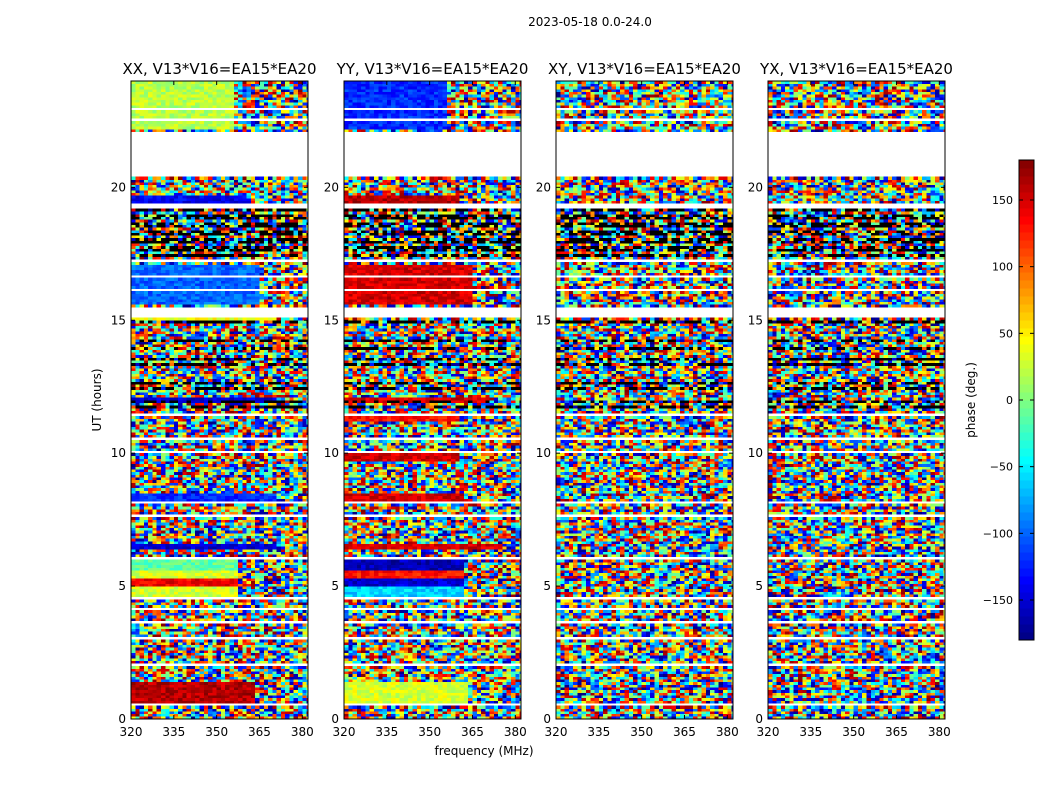  Describe the element at coordinates (1026, 400) in the screenshot. I see `colorbar-gradient` at that location.